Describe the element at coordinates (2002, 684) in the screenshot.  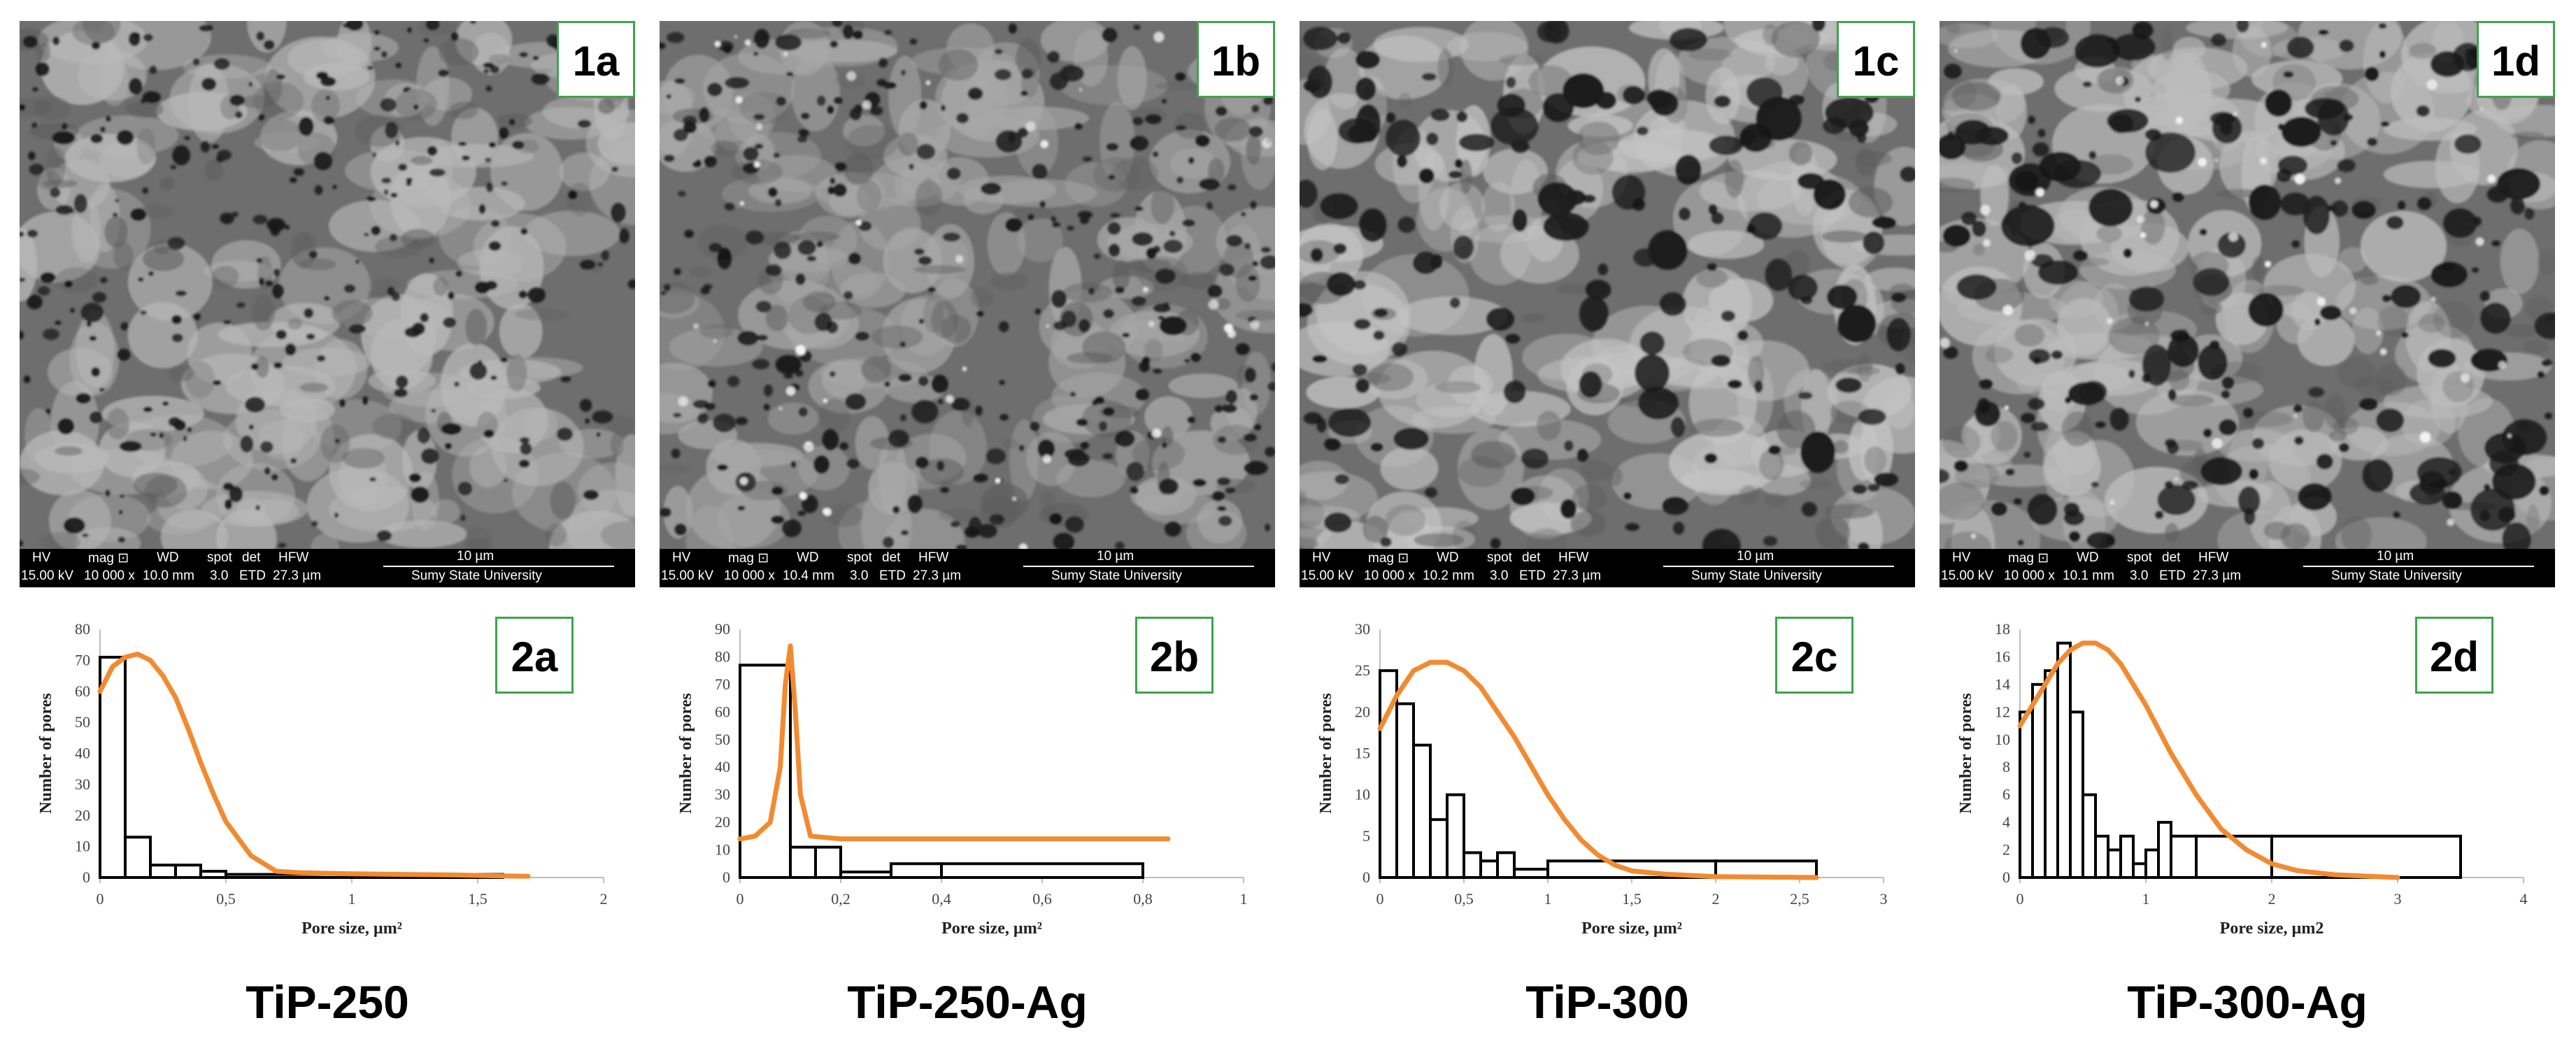
I see `y-tick-label: 14` at that location.